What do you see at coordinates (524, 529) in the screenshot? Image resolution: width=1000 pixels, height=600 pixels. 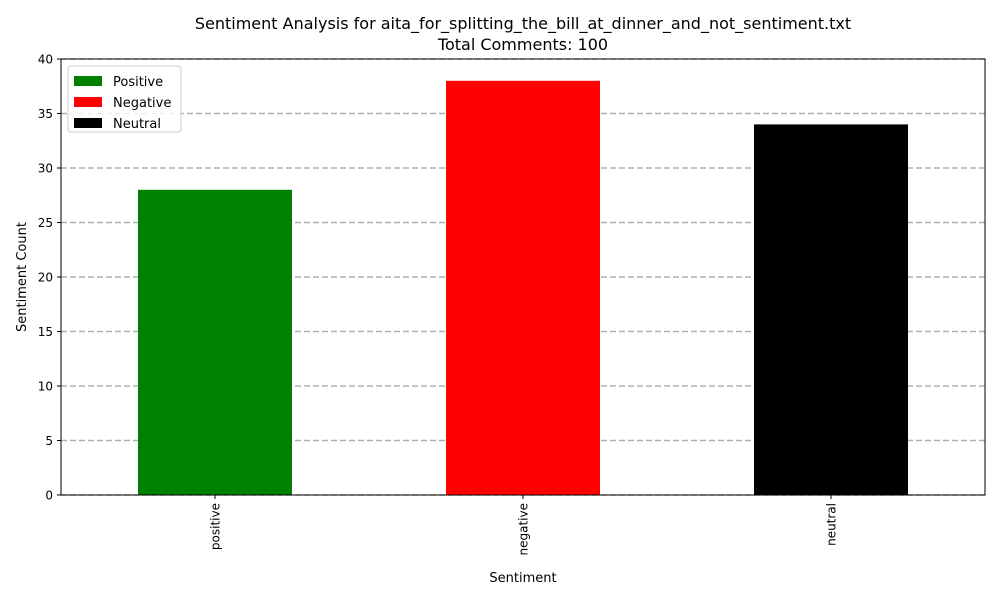 I see `x-tick-label-negative: negative` at bounding box center [524, 529].